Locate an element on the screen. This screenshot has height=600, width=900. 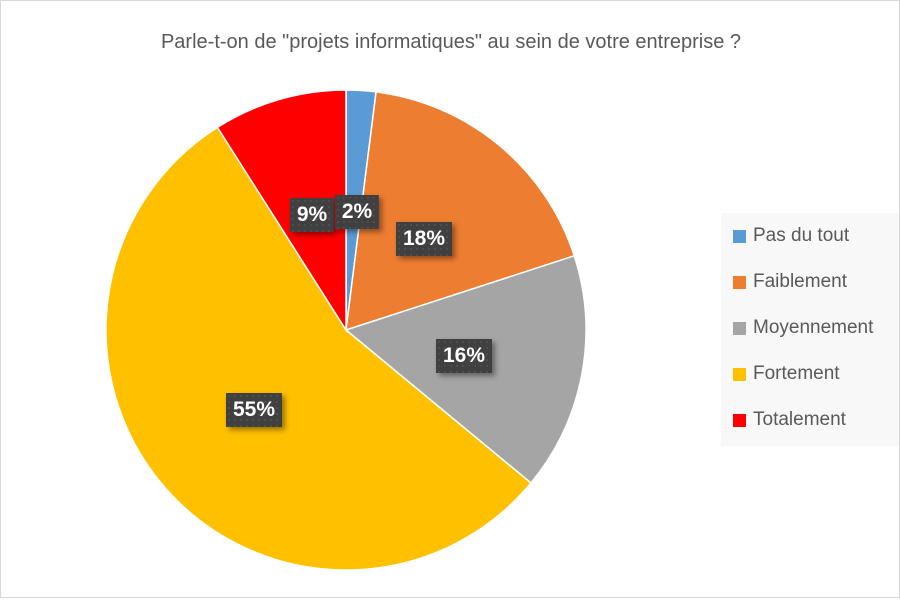
legend-item: Totalement is located at coordinates (789, 420).